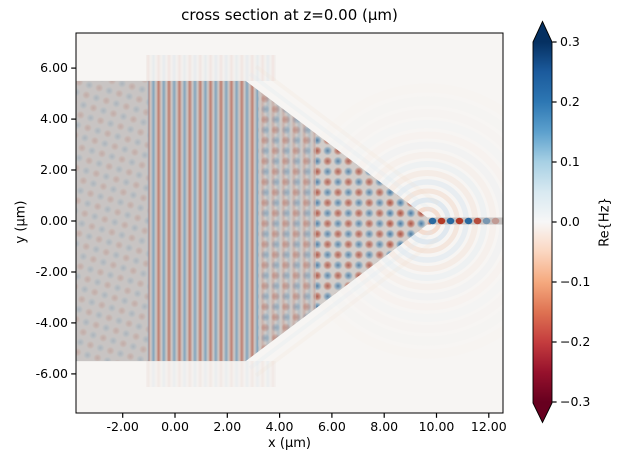 This screenshot has width=625, height=467. I want to click on x-tick-label: 2.00, so click(227, 426).